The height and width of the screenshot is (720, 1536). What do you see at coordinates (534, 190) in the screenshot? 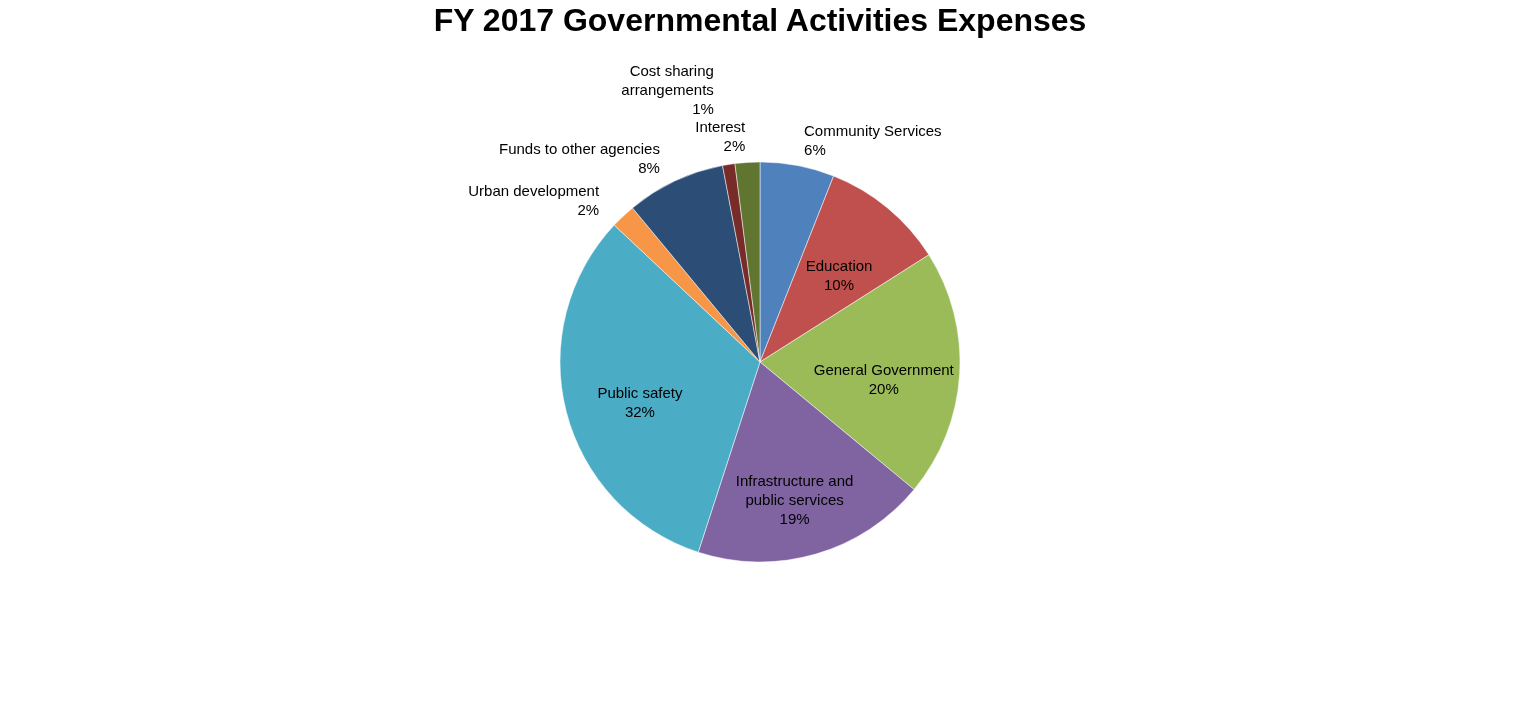
I see `slice-label: Urban development` at bounding box center [534, 190].